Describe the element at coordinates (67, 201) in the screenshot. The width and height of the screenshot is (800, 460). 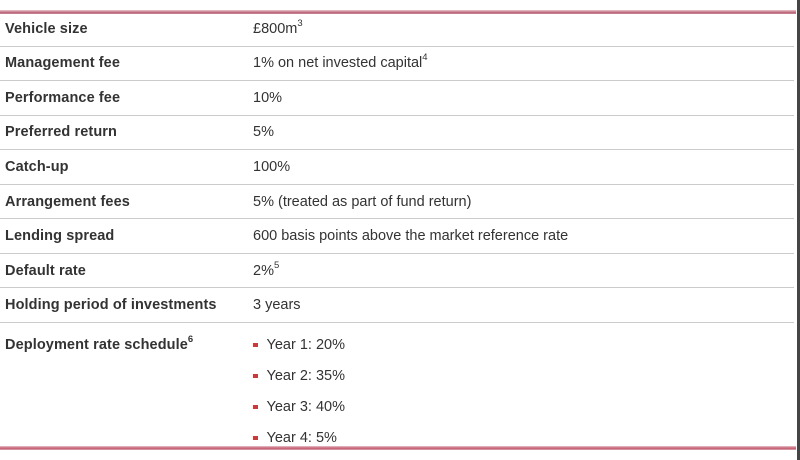
I see `row-label-text: Arrangement fees` at that location.